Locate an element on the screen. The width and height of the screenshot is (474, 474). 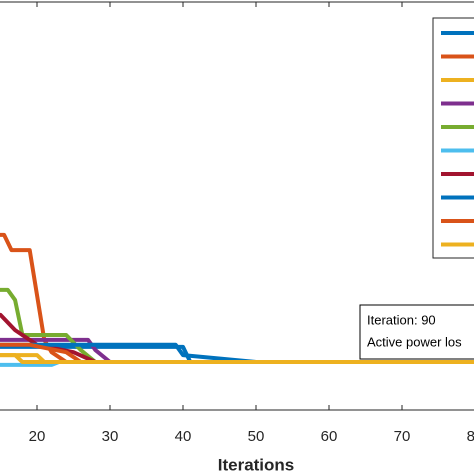
datatip is located at coordinates (416, 332).